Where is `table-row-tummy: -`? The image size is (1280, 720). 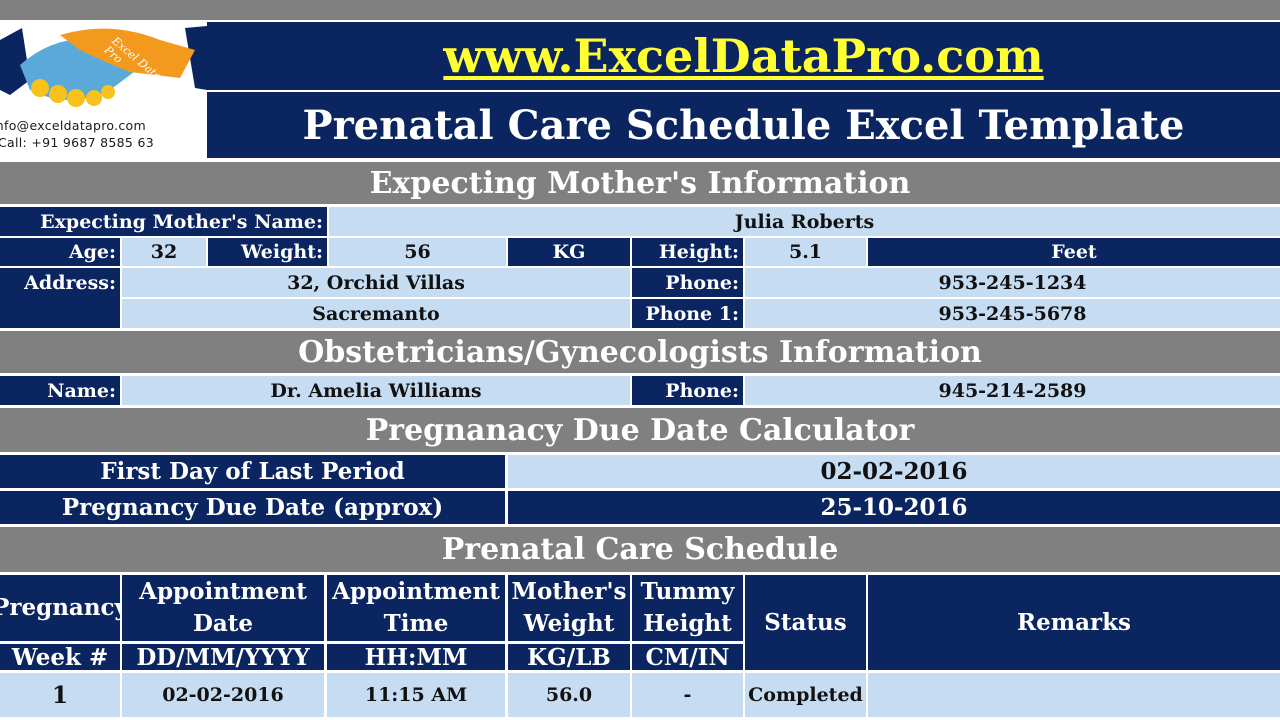 table-row-tummy: - is located at coordinates (687, 695).